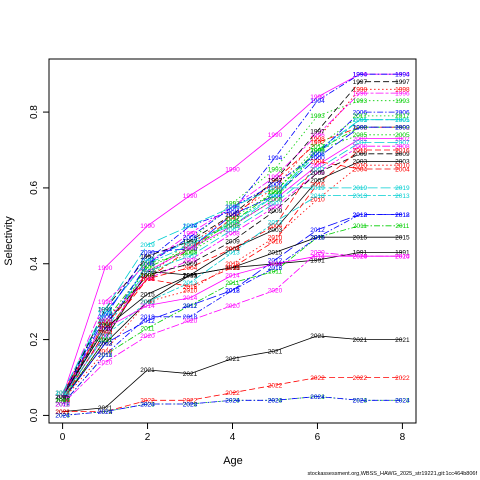 This screenshot has width=480, height=480. What do you see at coordinates (402, 238) in the screenshot?
I see `point-label-2015-age-8: 2015` at bounding box center [402, 238].